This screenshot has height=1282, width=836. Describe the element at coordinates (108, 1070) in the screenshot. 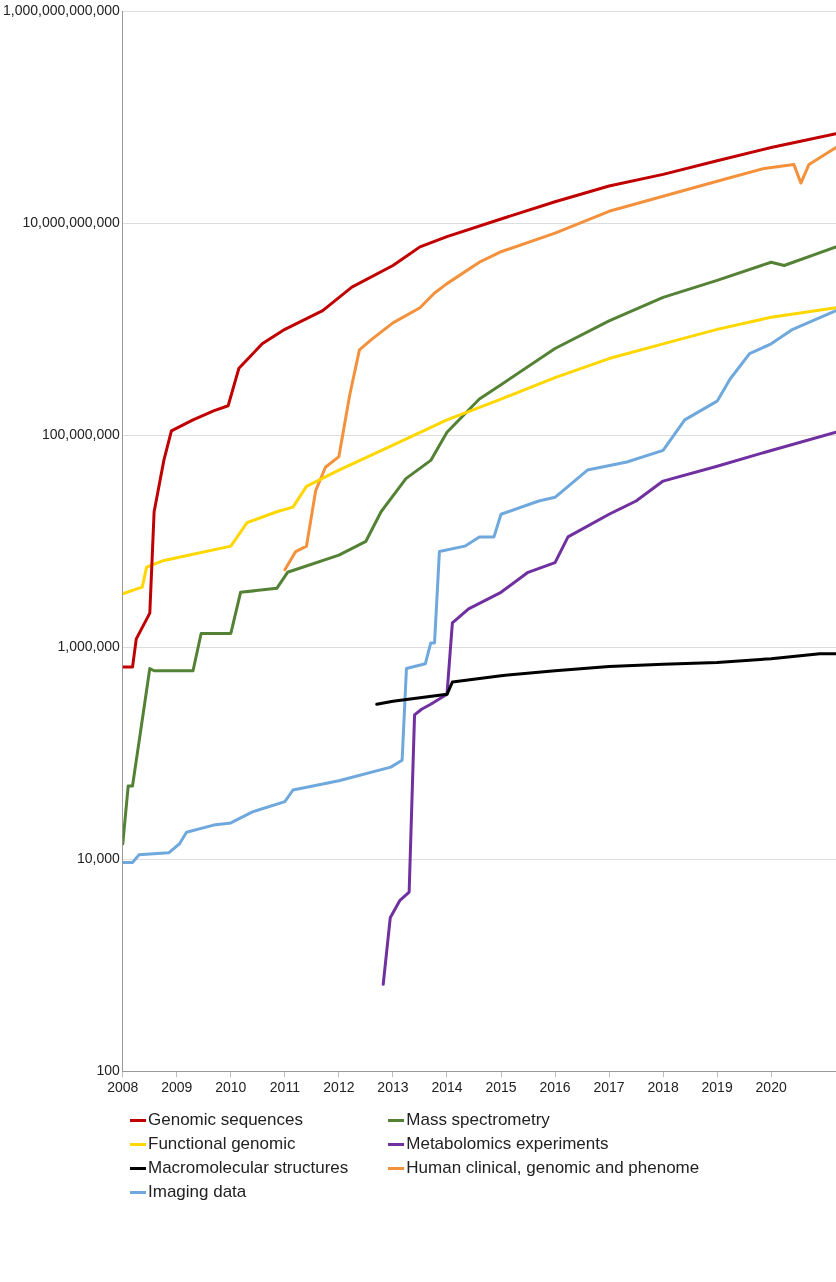

I see `y-tick-label: 100` at that location.